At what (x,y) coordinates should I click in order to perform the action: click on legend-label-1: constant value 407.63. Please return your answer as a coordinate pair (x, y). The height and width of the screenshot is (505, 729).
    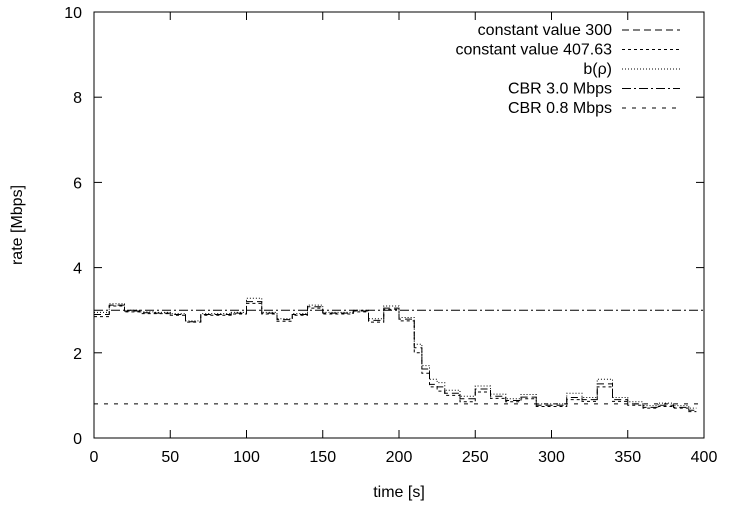
    Looking at the image, I should click on (533, 50).